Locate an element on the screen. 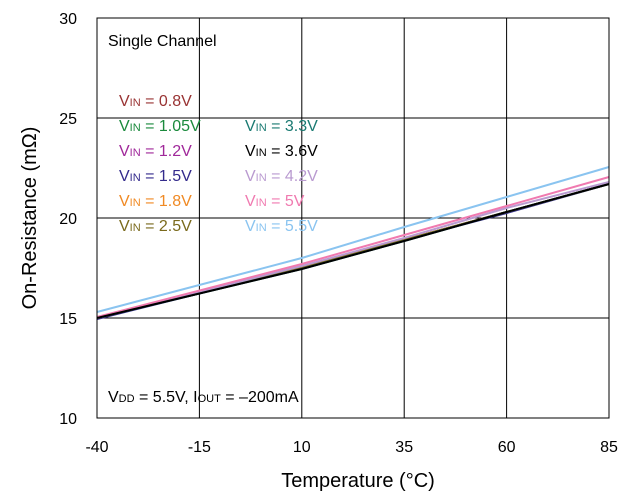  x-tick-label: 35 is located at coordinates (404, 447).